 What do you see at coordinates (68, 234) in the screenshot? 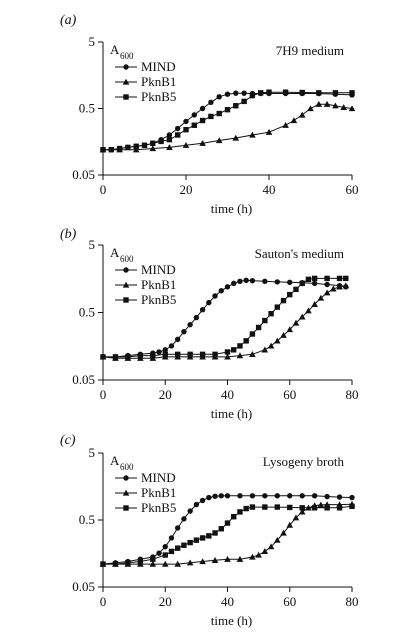
I see `panel-label: (b)` at bounding box center [68, 234].